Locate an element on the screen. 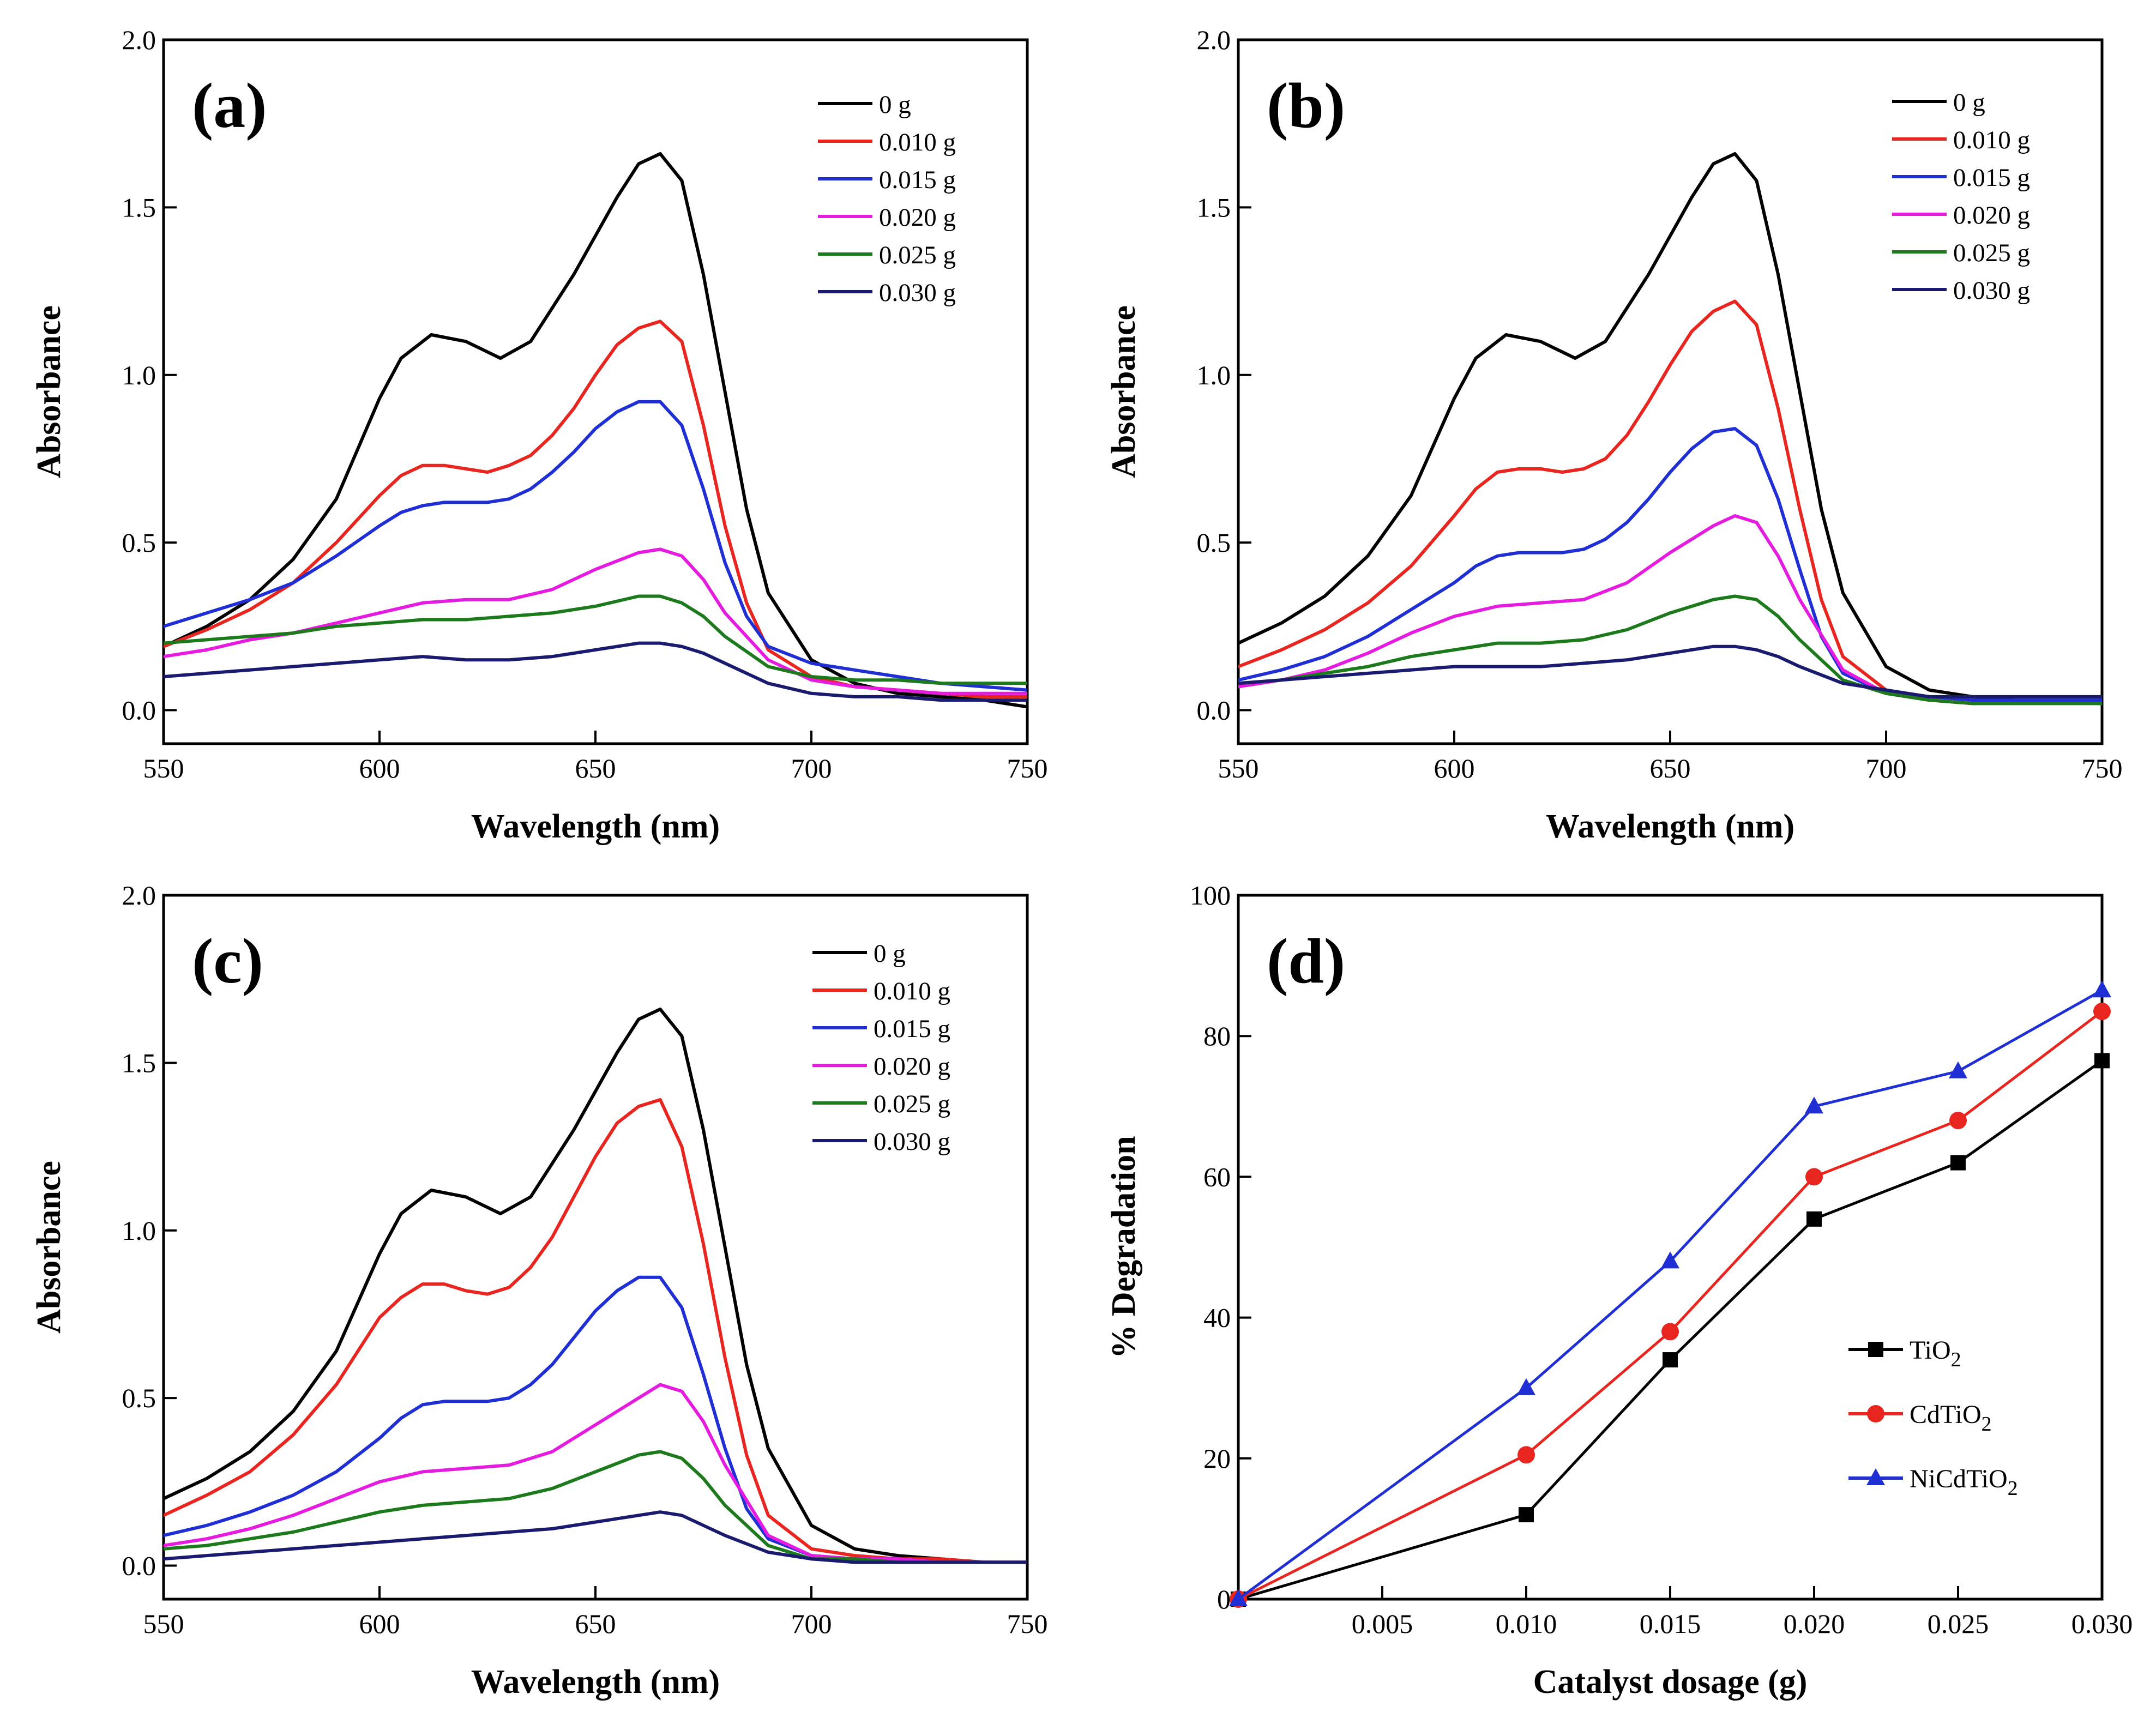  x-tick-label: 0.010 is located at coordinates (1526, 1623).